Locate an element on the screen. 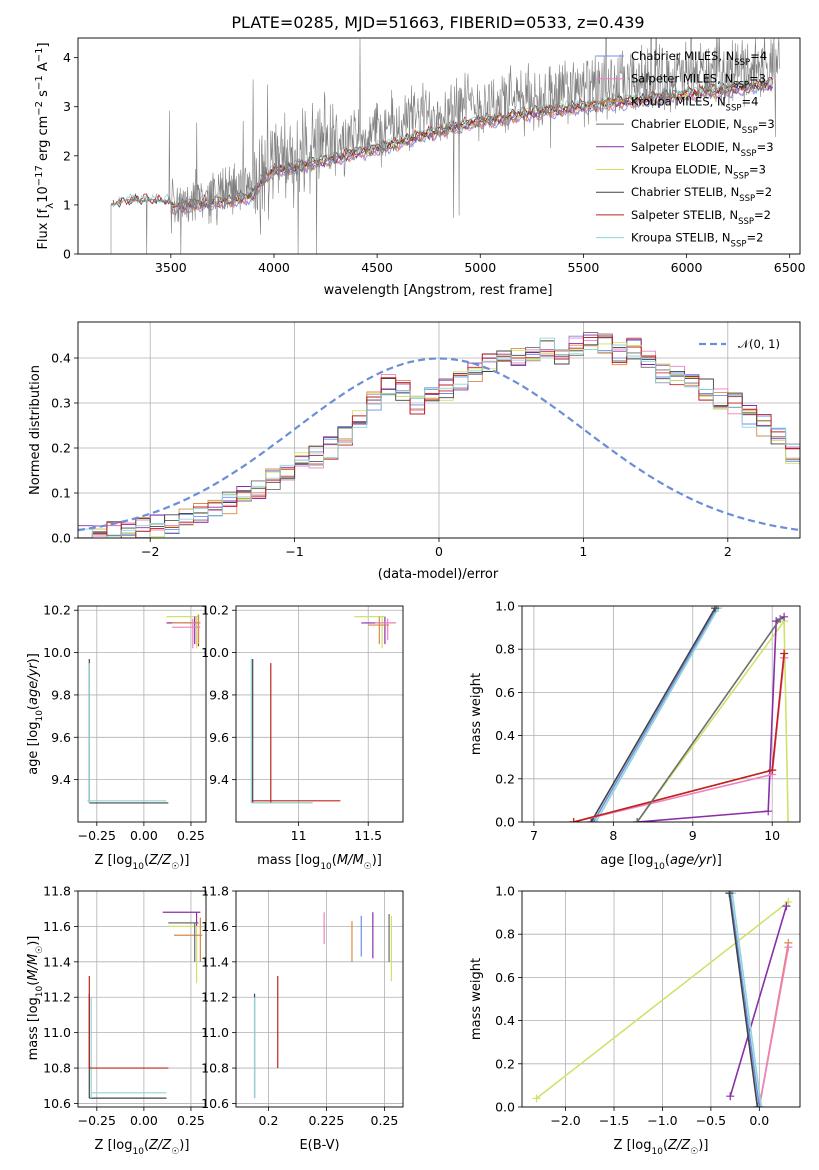 The width and height of the screenshot is (819, 1170). y-tick-label: 11.8 is located at coordinates (215, 891).